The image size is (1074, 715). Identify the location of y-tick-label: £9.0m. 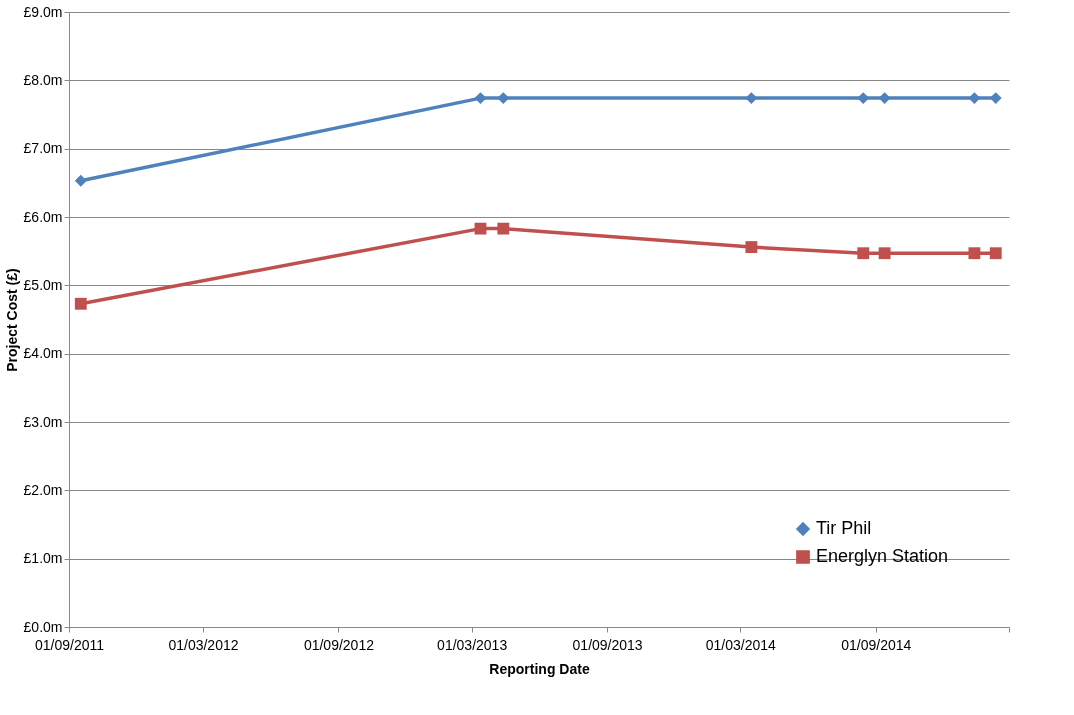
(43, 11).